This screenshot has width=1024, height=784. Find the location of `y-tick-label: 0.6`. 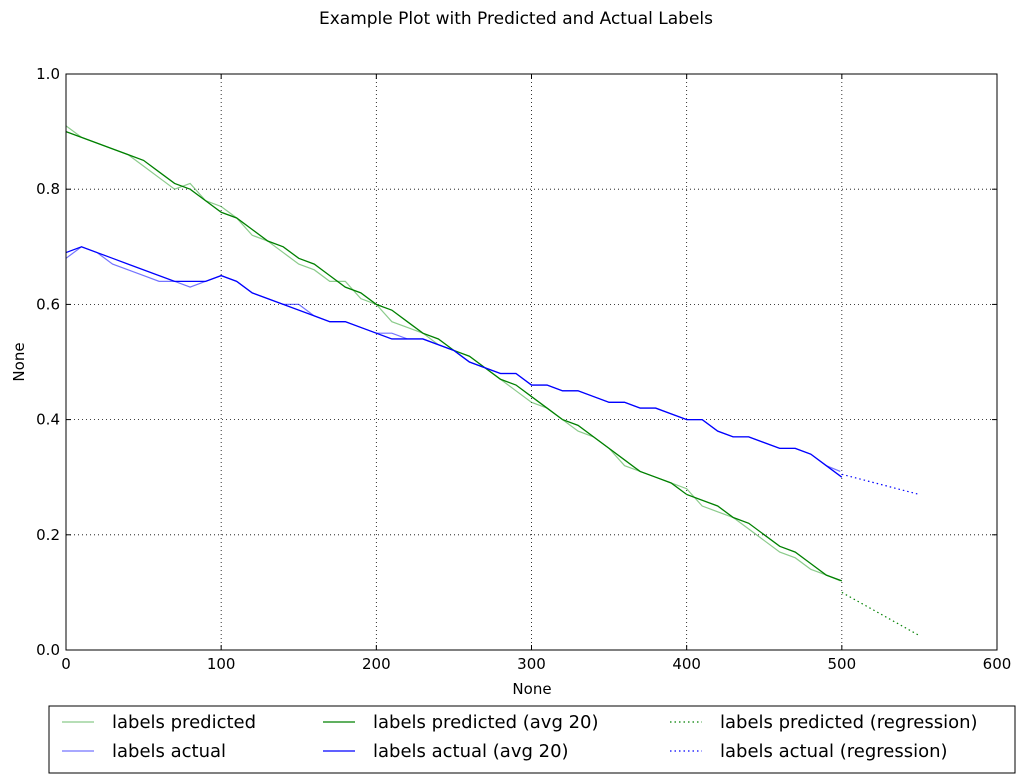

y-tick-label: 0.6 is located at coordinates (48, 304).